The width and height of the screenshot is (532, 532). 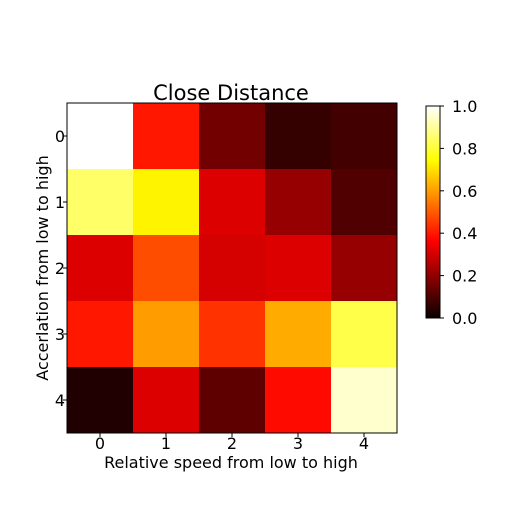 I want to click on colorbar-tick-labels: 0.0 0.2 0.4 0.6 0.8 1.0, so click(x=458, y=212).